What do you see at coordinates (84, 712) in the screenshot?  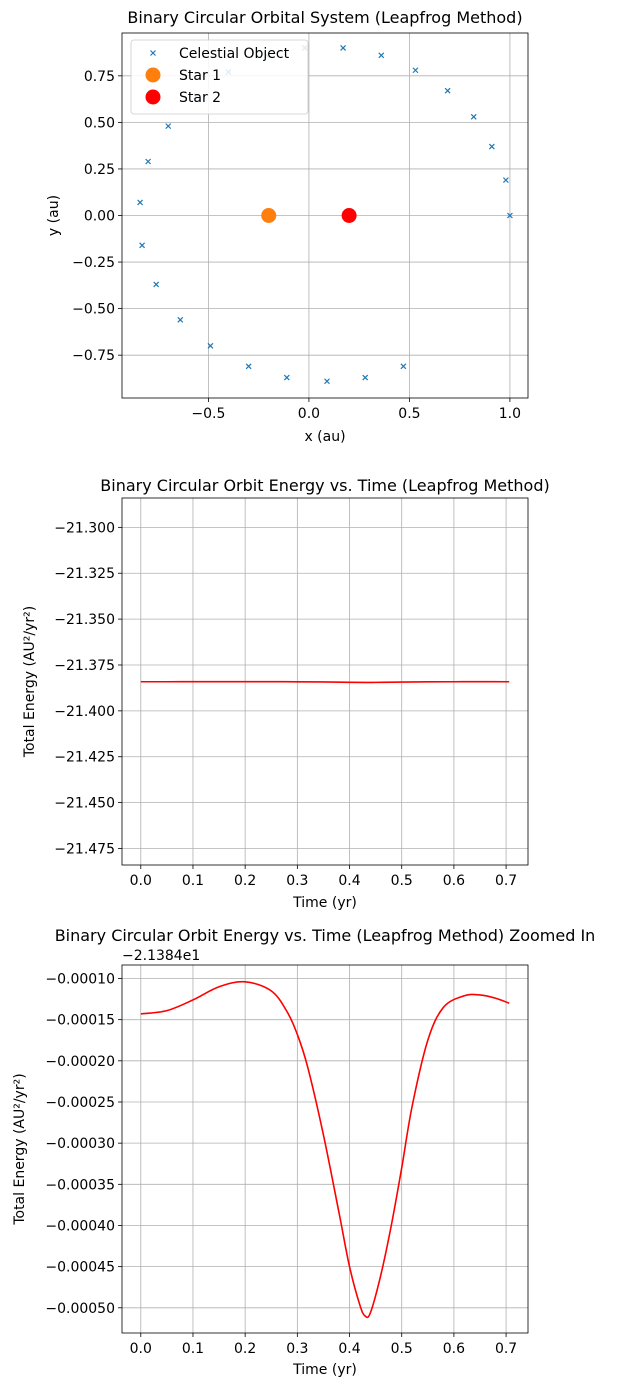 I see `y-tick-label: −21.400` at bounding box center [84, 712].